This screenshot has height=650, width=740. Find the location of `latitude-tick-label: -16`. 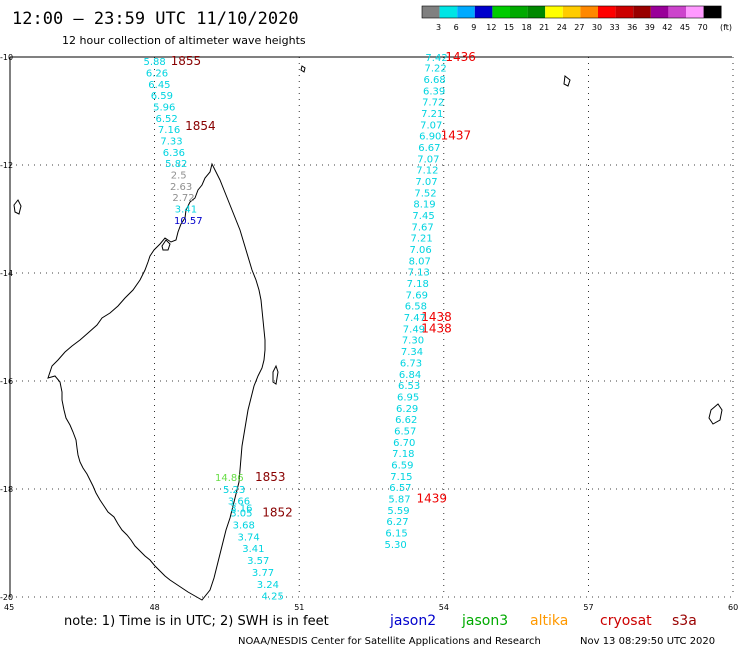

latitude-tick-label: -16 is located at coordinates (6, 381).